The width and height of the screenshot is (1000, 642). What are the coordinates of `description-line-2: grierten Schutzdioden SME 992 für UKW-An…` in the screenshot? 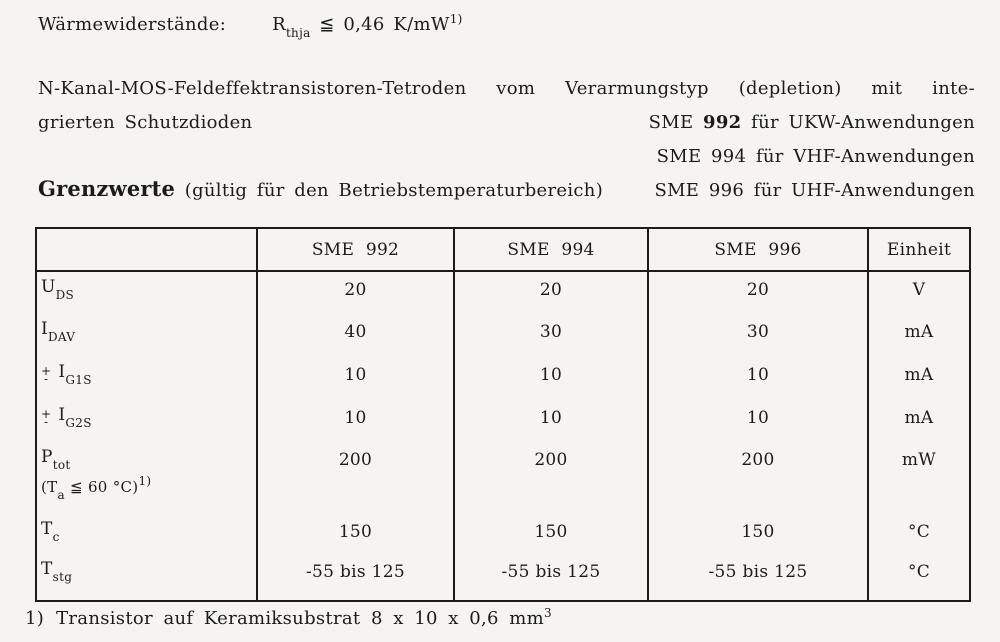 It's located at (506, 122).